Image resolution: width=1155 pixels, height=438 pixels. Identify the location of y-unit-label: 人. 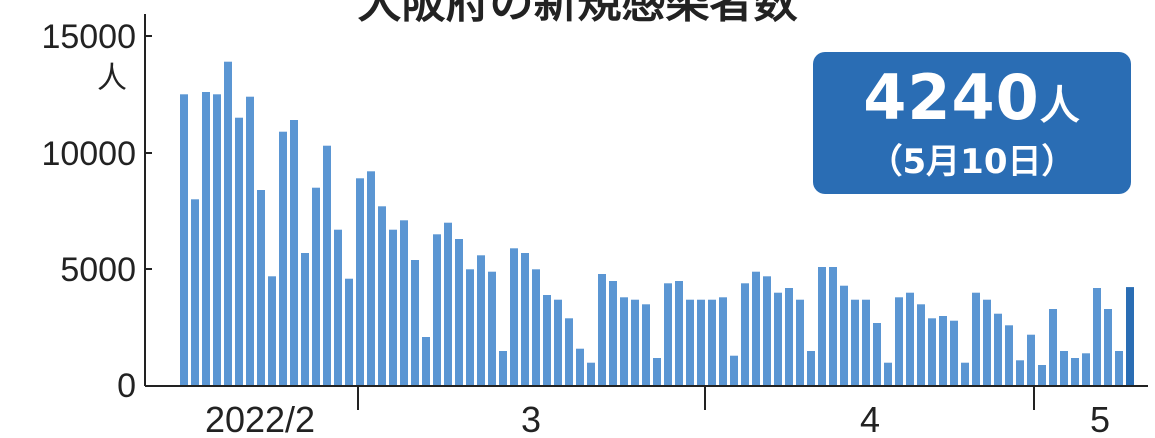
(112, 78).